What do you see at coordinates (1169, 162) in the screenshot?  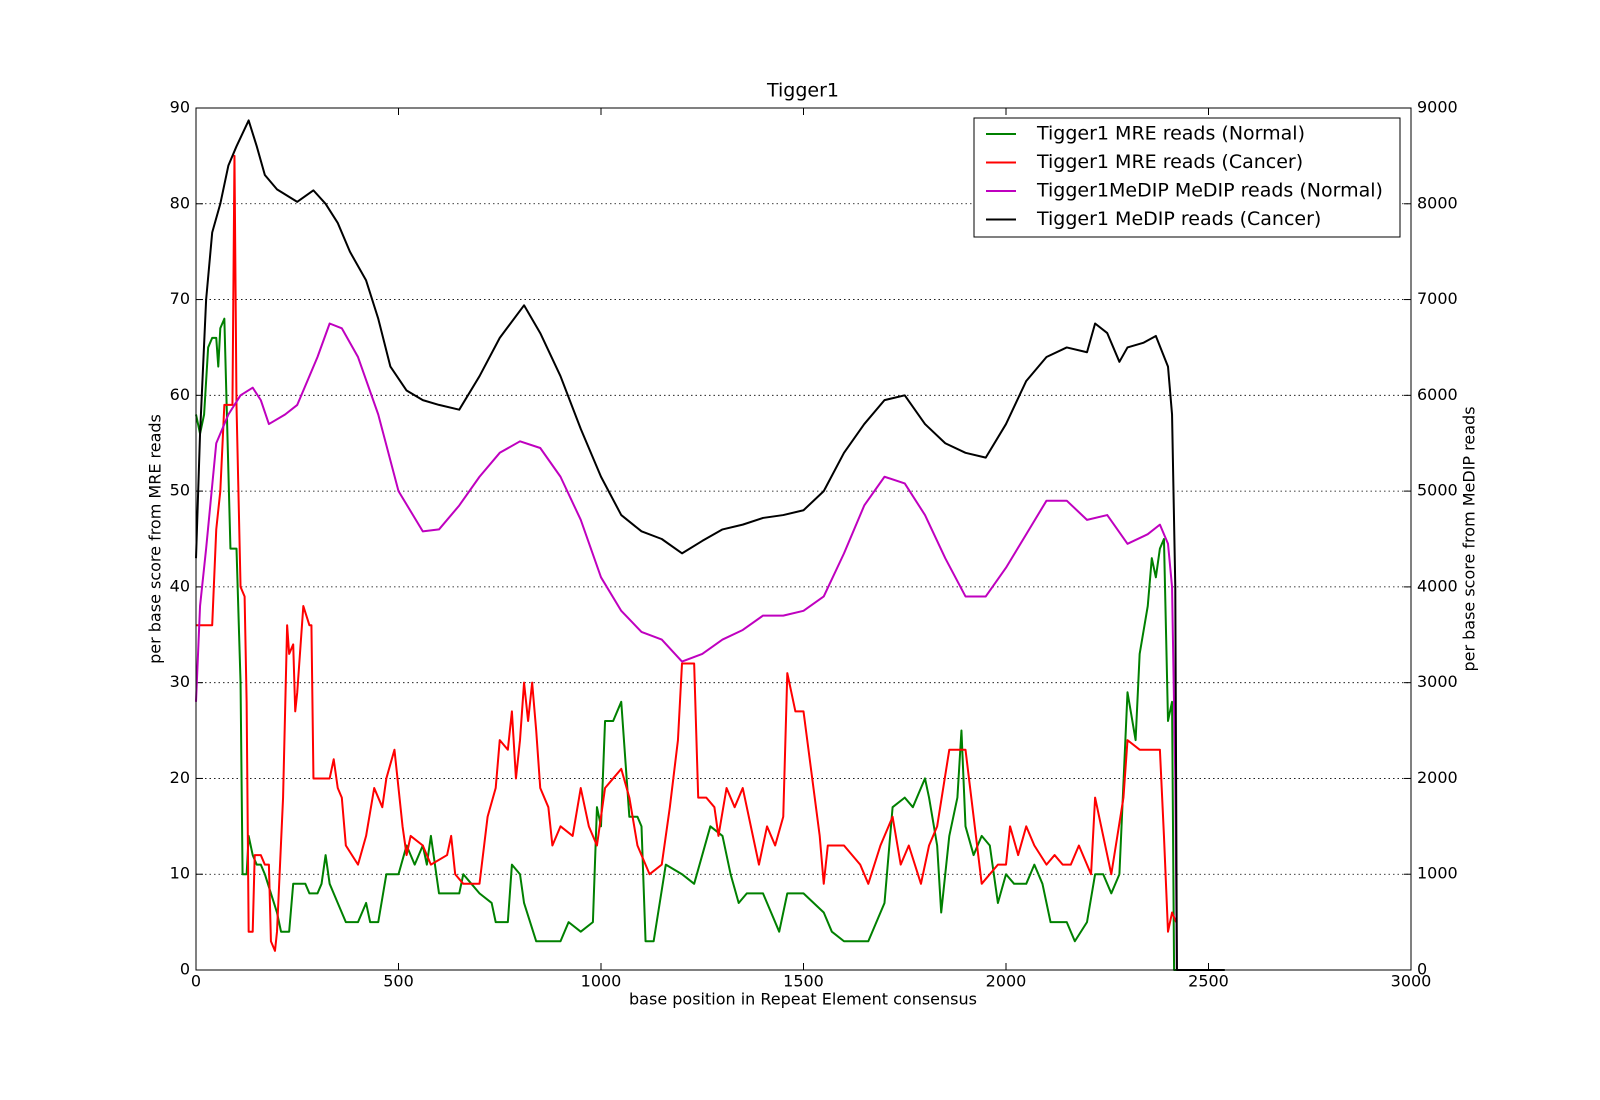 I see `legend-text: Tigger1 MRE reads (Cancer)` at bounding box center [1169, 162].